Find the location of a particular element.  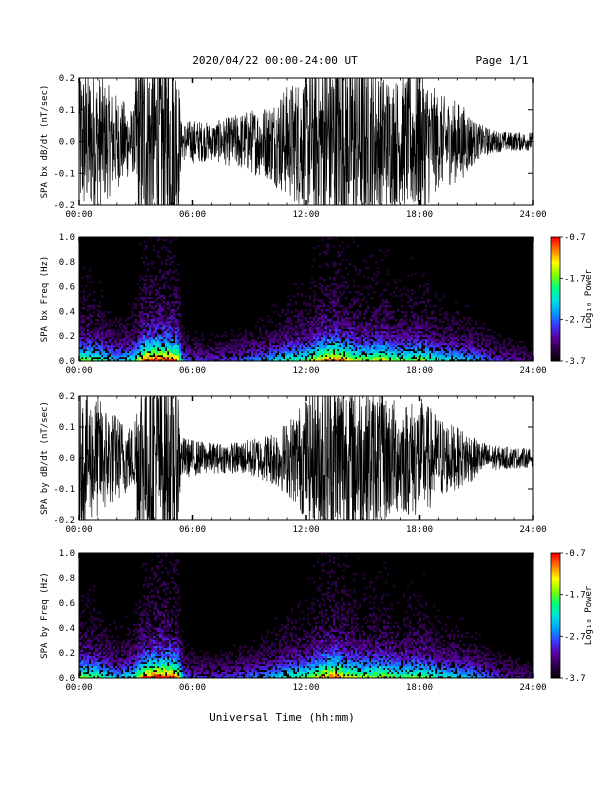

colorbar-step is located at coordinates (555, 337).